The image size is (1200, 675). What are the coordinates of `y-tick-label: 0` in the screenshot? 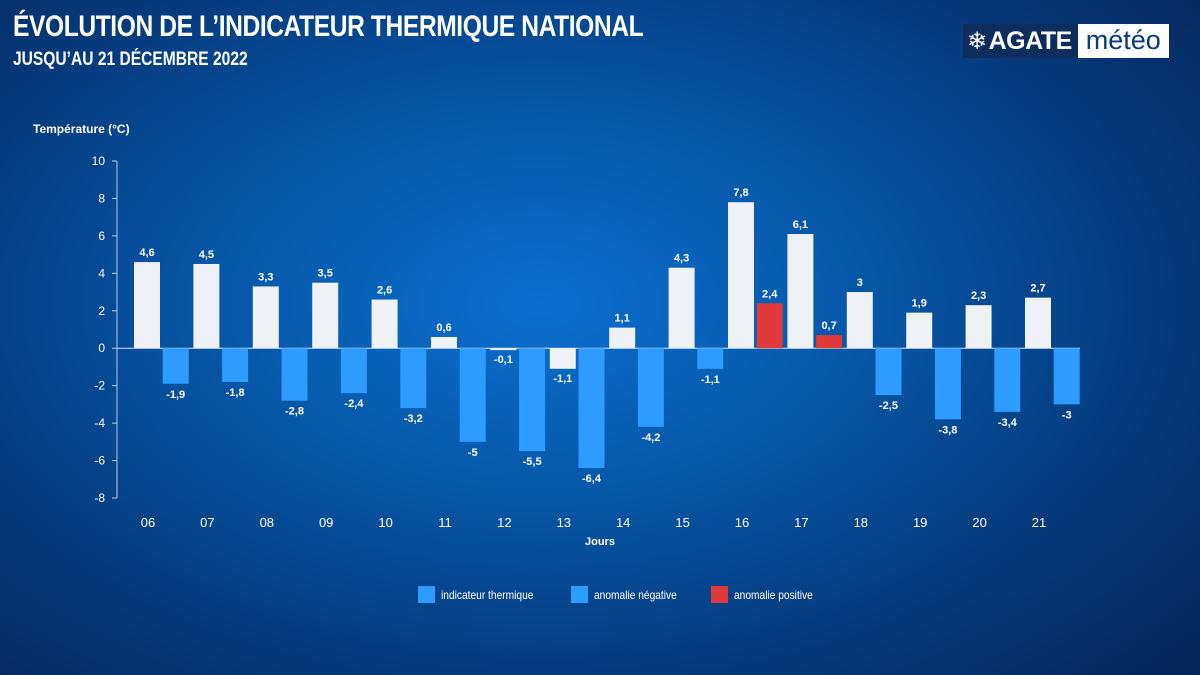 It's located at (101, 348).